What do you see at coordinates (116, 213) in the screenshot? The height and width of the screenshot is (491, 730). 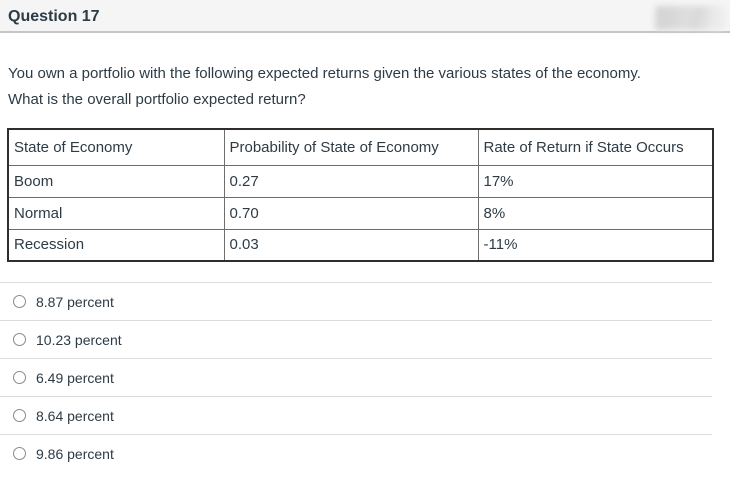 I see `table-cell-state: Normal` at bounding box center [116, 213].